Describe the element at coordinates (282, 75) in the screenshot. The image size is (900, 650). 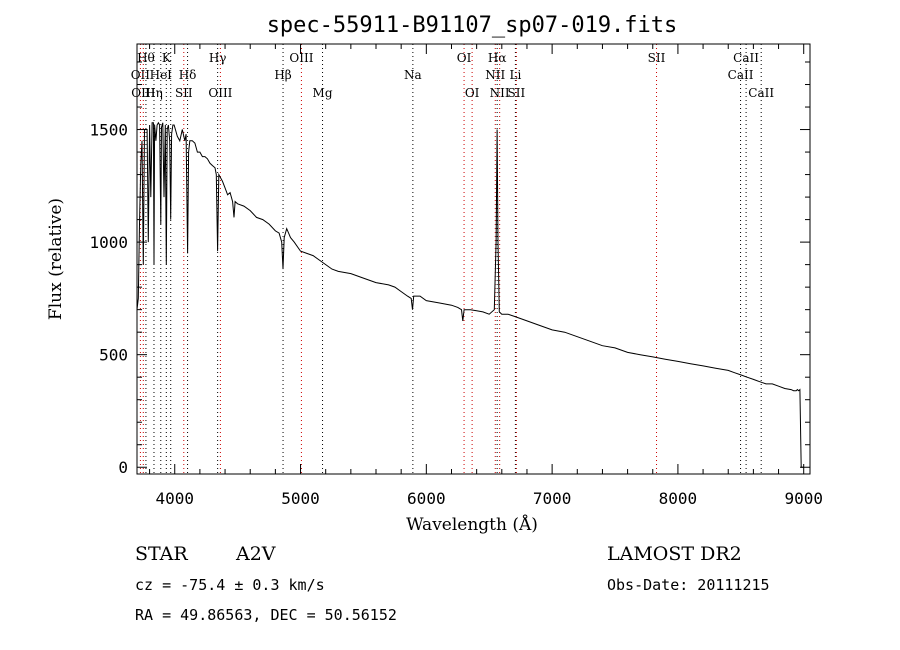
I see `line-marker-label: Hβ` at that location.